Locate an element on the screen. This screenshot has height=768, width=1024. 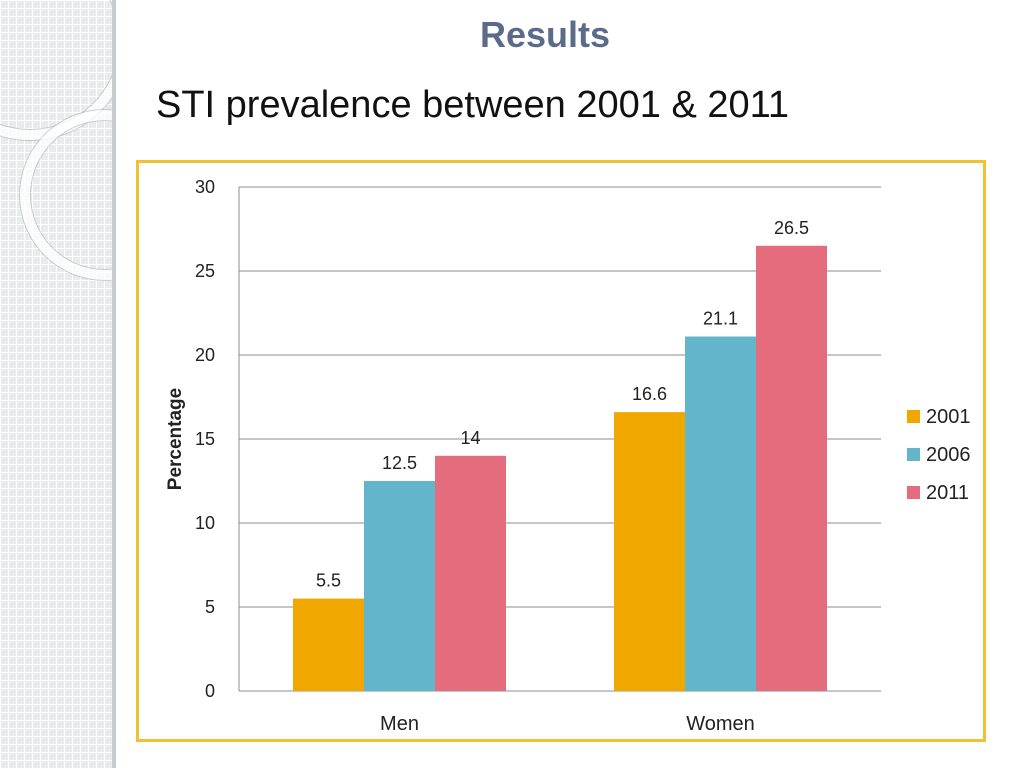
legend-swatch-2006 is located at coordinates (913, 454).